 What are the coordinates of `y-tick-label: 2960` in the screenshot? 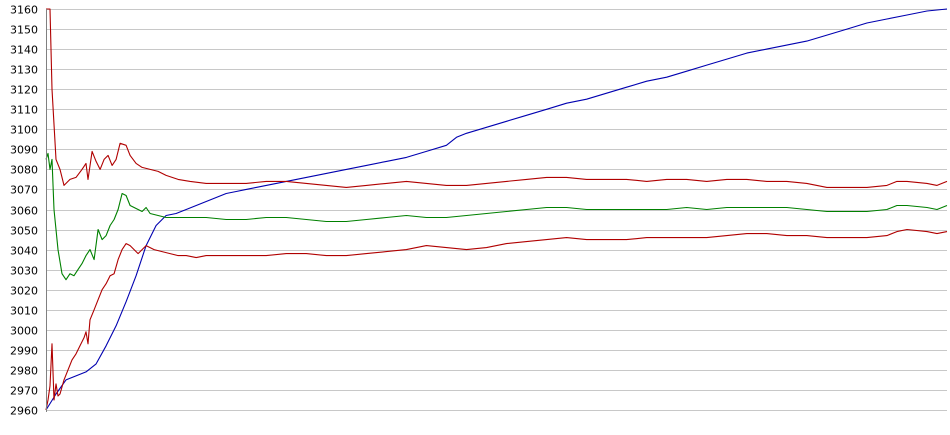 It's located at (24, 411).